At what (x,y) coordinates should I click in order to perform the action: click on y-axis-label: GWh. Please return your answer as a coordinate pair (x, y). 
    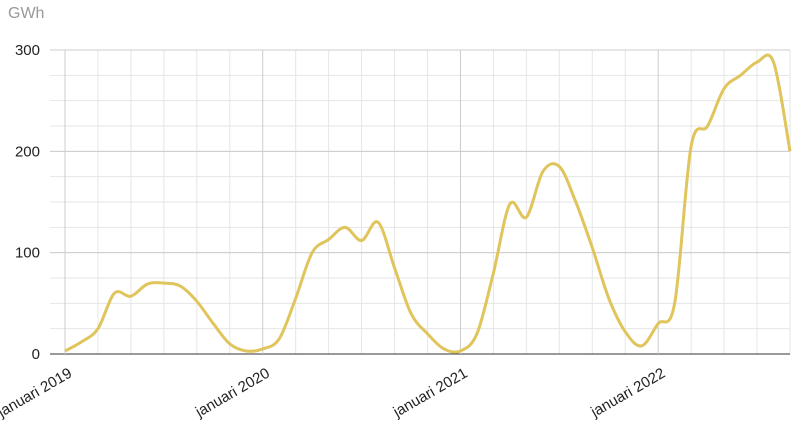
    Looking at the image, I should click on (26, 13).